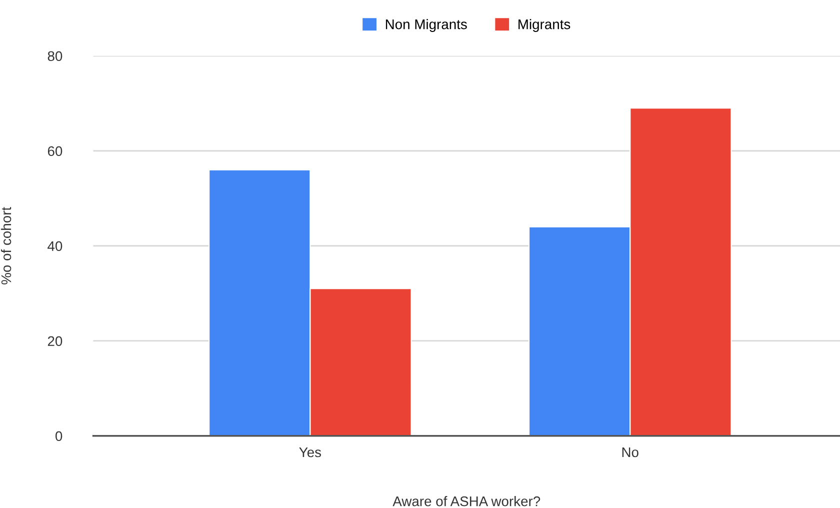  I want to click on legend-label: Migrants, so click(544, 25).